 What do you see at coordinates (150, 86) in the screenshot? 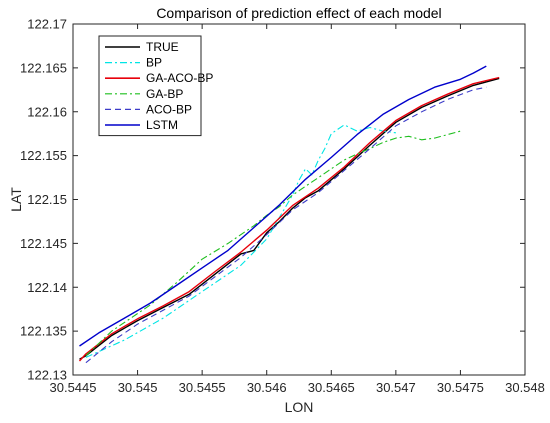
I see `legend-box` at bounding box center [150, 86].